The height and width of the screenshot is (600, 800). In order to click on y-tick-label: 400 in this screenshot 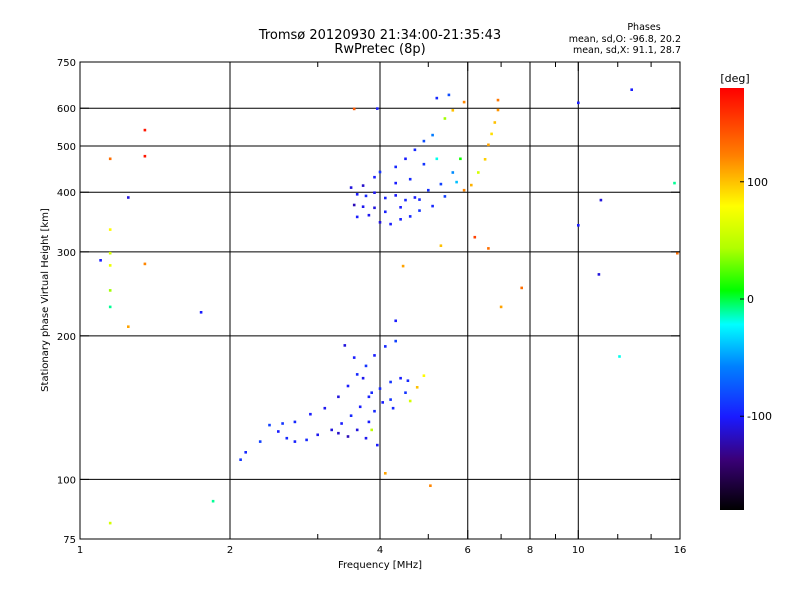, I will do `click(66, 193)`.